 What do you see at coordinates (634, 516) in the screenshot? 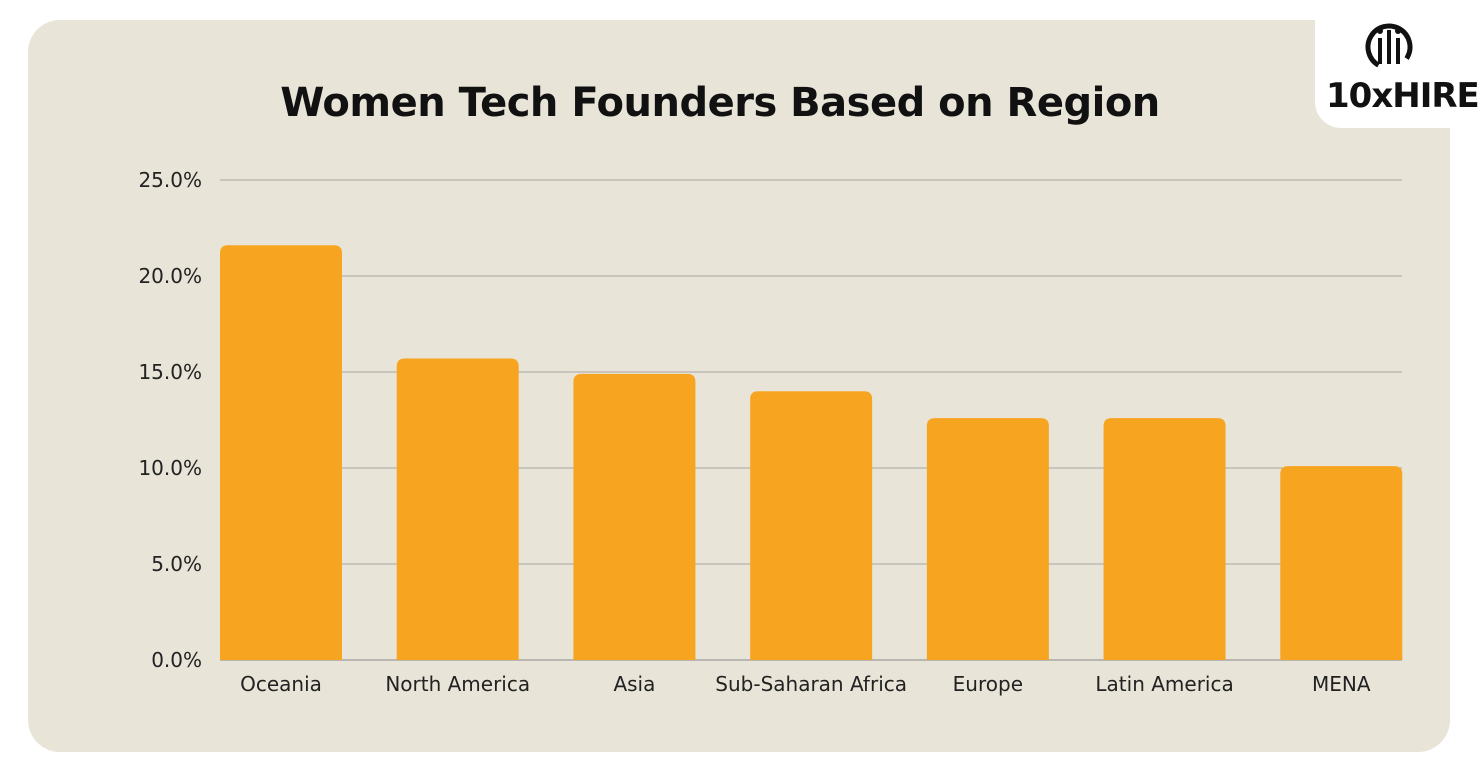
I see `bar-asia` at bounding box center [634, 516].